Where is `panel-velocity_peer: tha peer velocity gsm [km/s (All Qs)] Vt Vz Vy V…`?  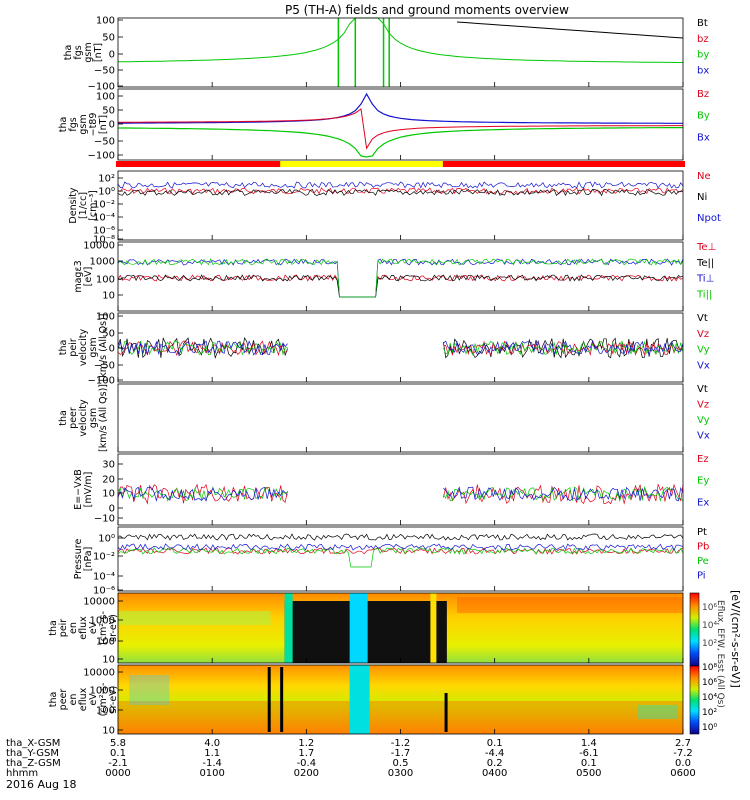
panel-velocity_peer: tha peer velocity gsm [km/s (All Qs)] Vt Vz Vy V… is located at coordinates (384, 418).